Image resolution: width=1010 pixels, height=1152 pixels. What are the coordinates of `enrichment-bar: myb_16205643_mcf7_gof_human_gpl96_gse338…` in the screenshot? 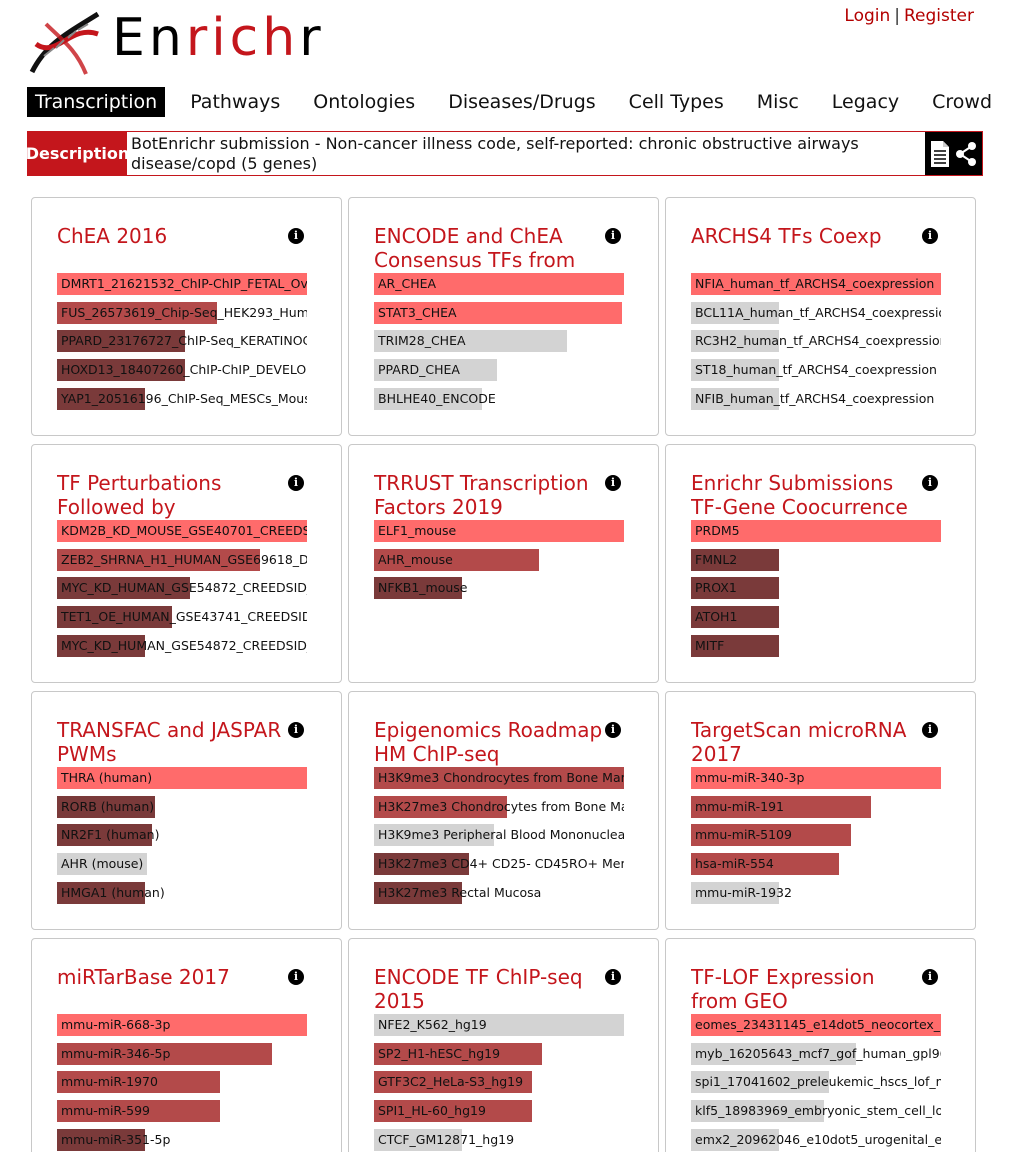 It's located at (816, 1053).